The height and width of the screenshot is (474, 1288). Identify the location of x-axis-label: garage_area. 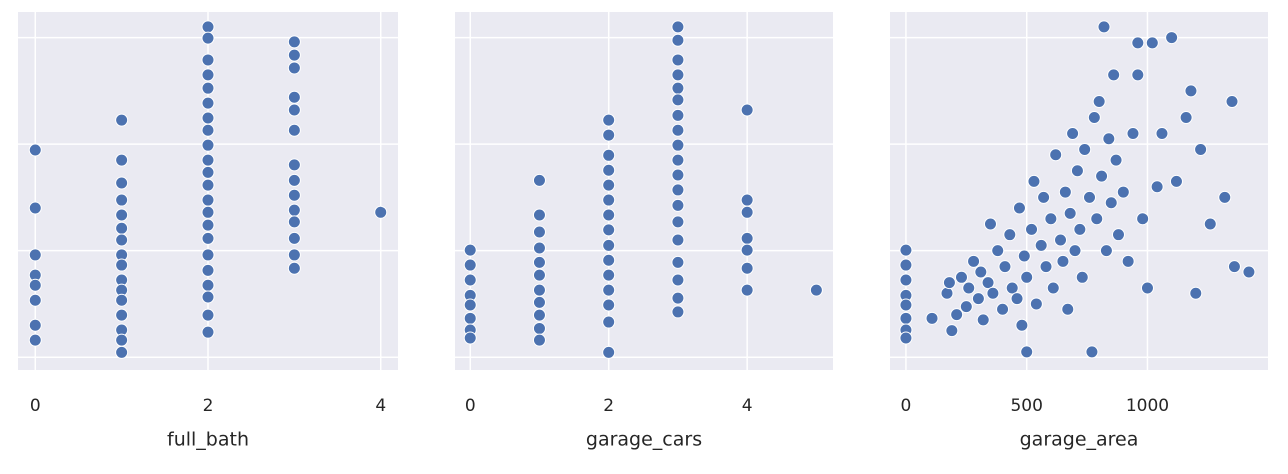
(1079, 440).